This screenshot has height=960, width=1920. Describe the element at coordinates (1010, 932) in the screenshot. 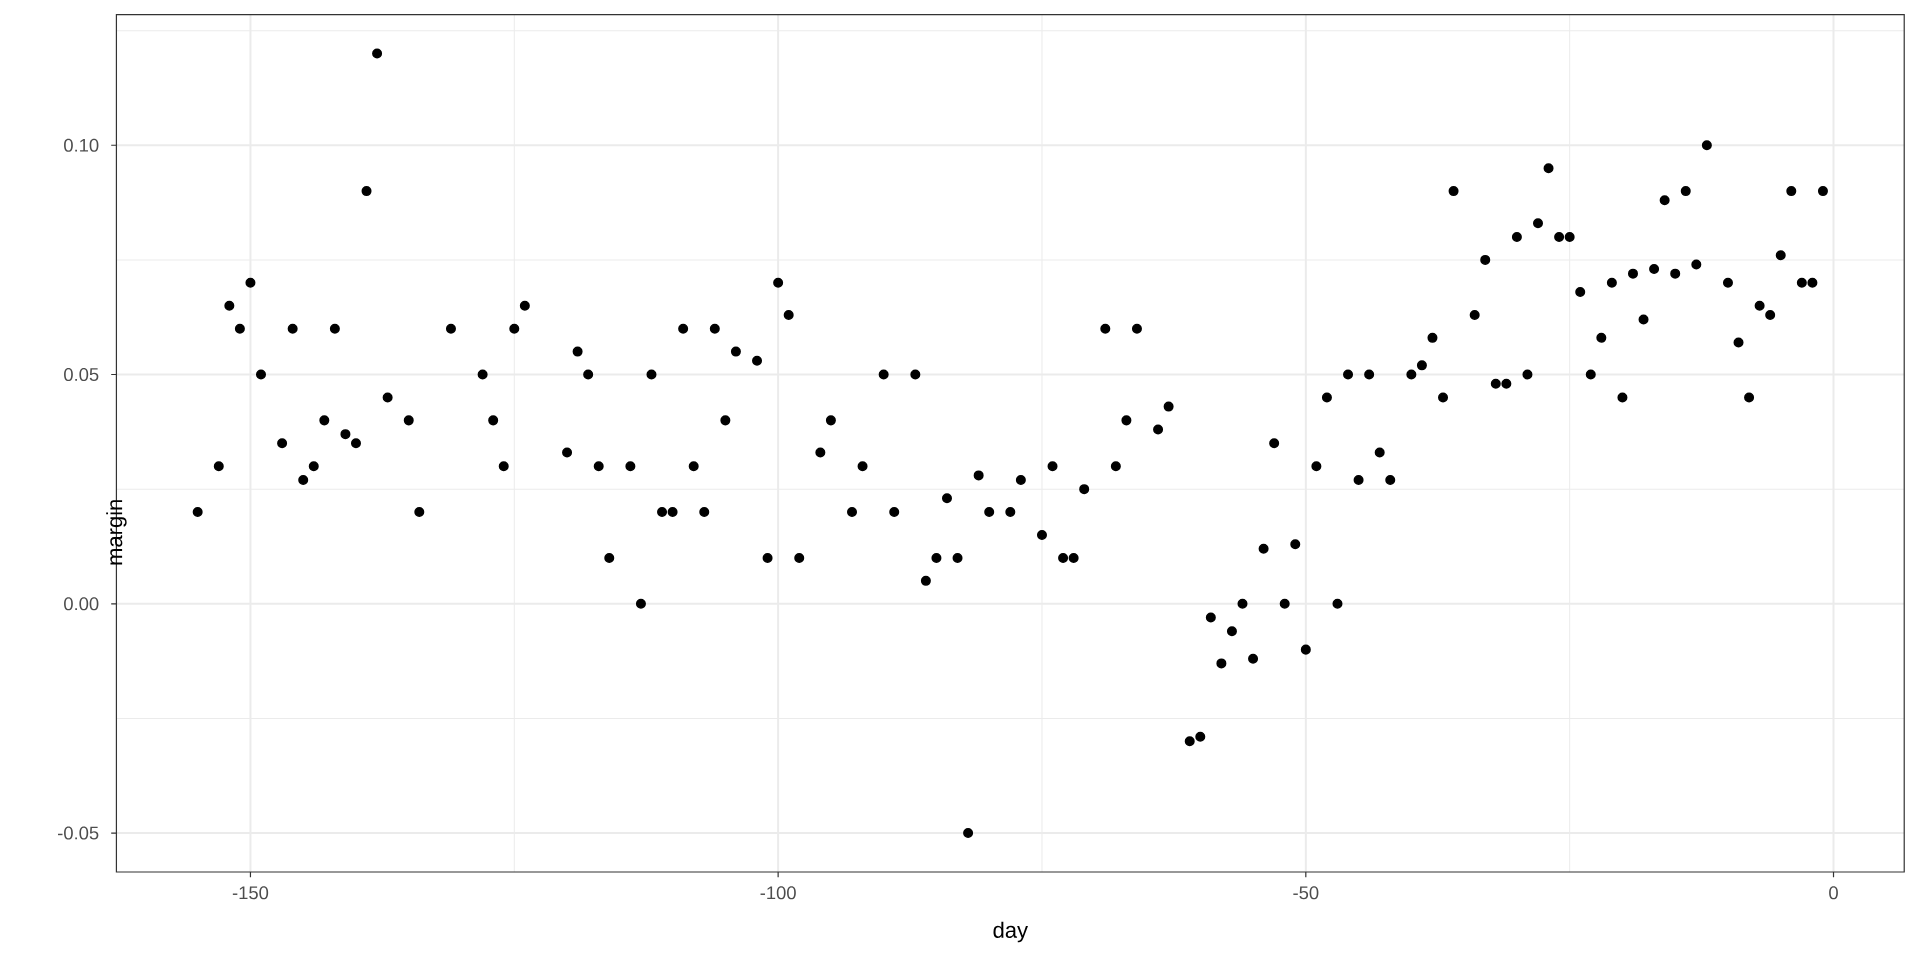

I see `x-axis-title: day` at that location.